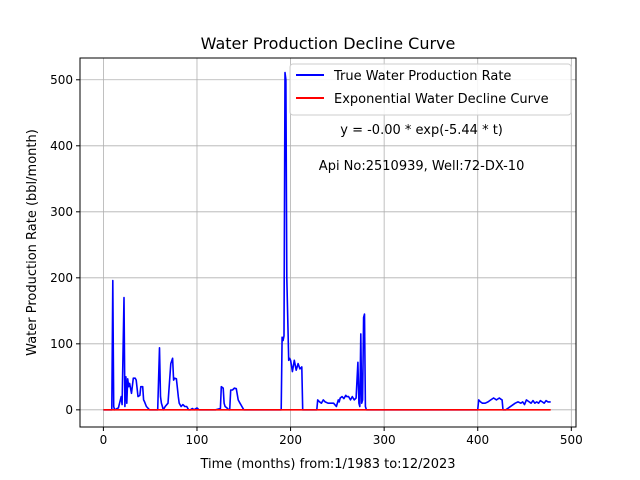 The width and height of the screenshot is (640, 480). I want to click on legend-label-true-rate: True Water Production Rate, so click(422, 76).